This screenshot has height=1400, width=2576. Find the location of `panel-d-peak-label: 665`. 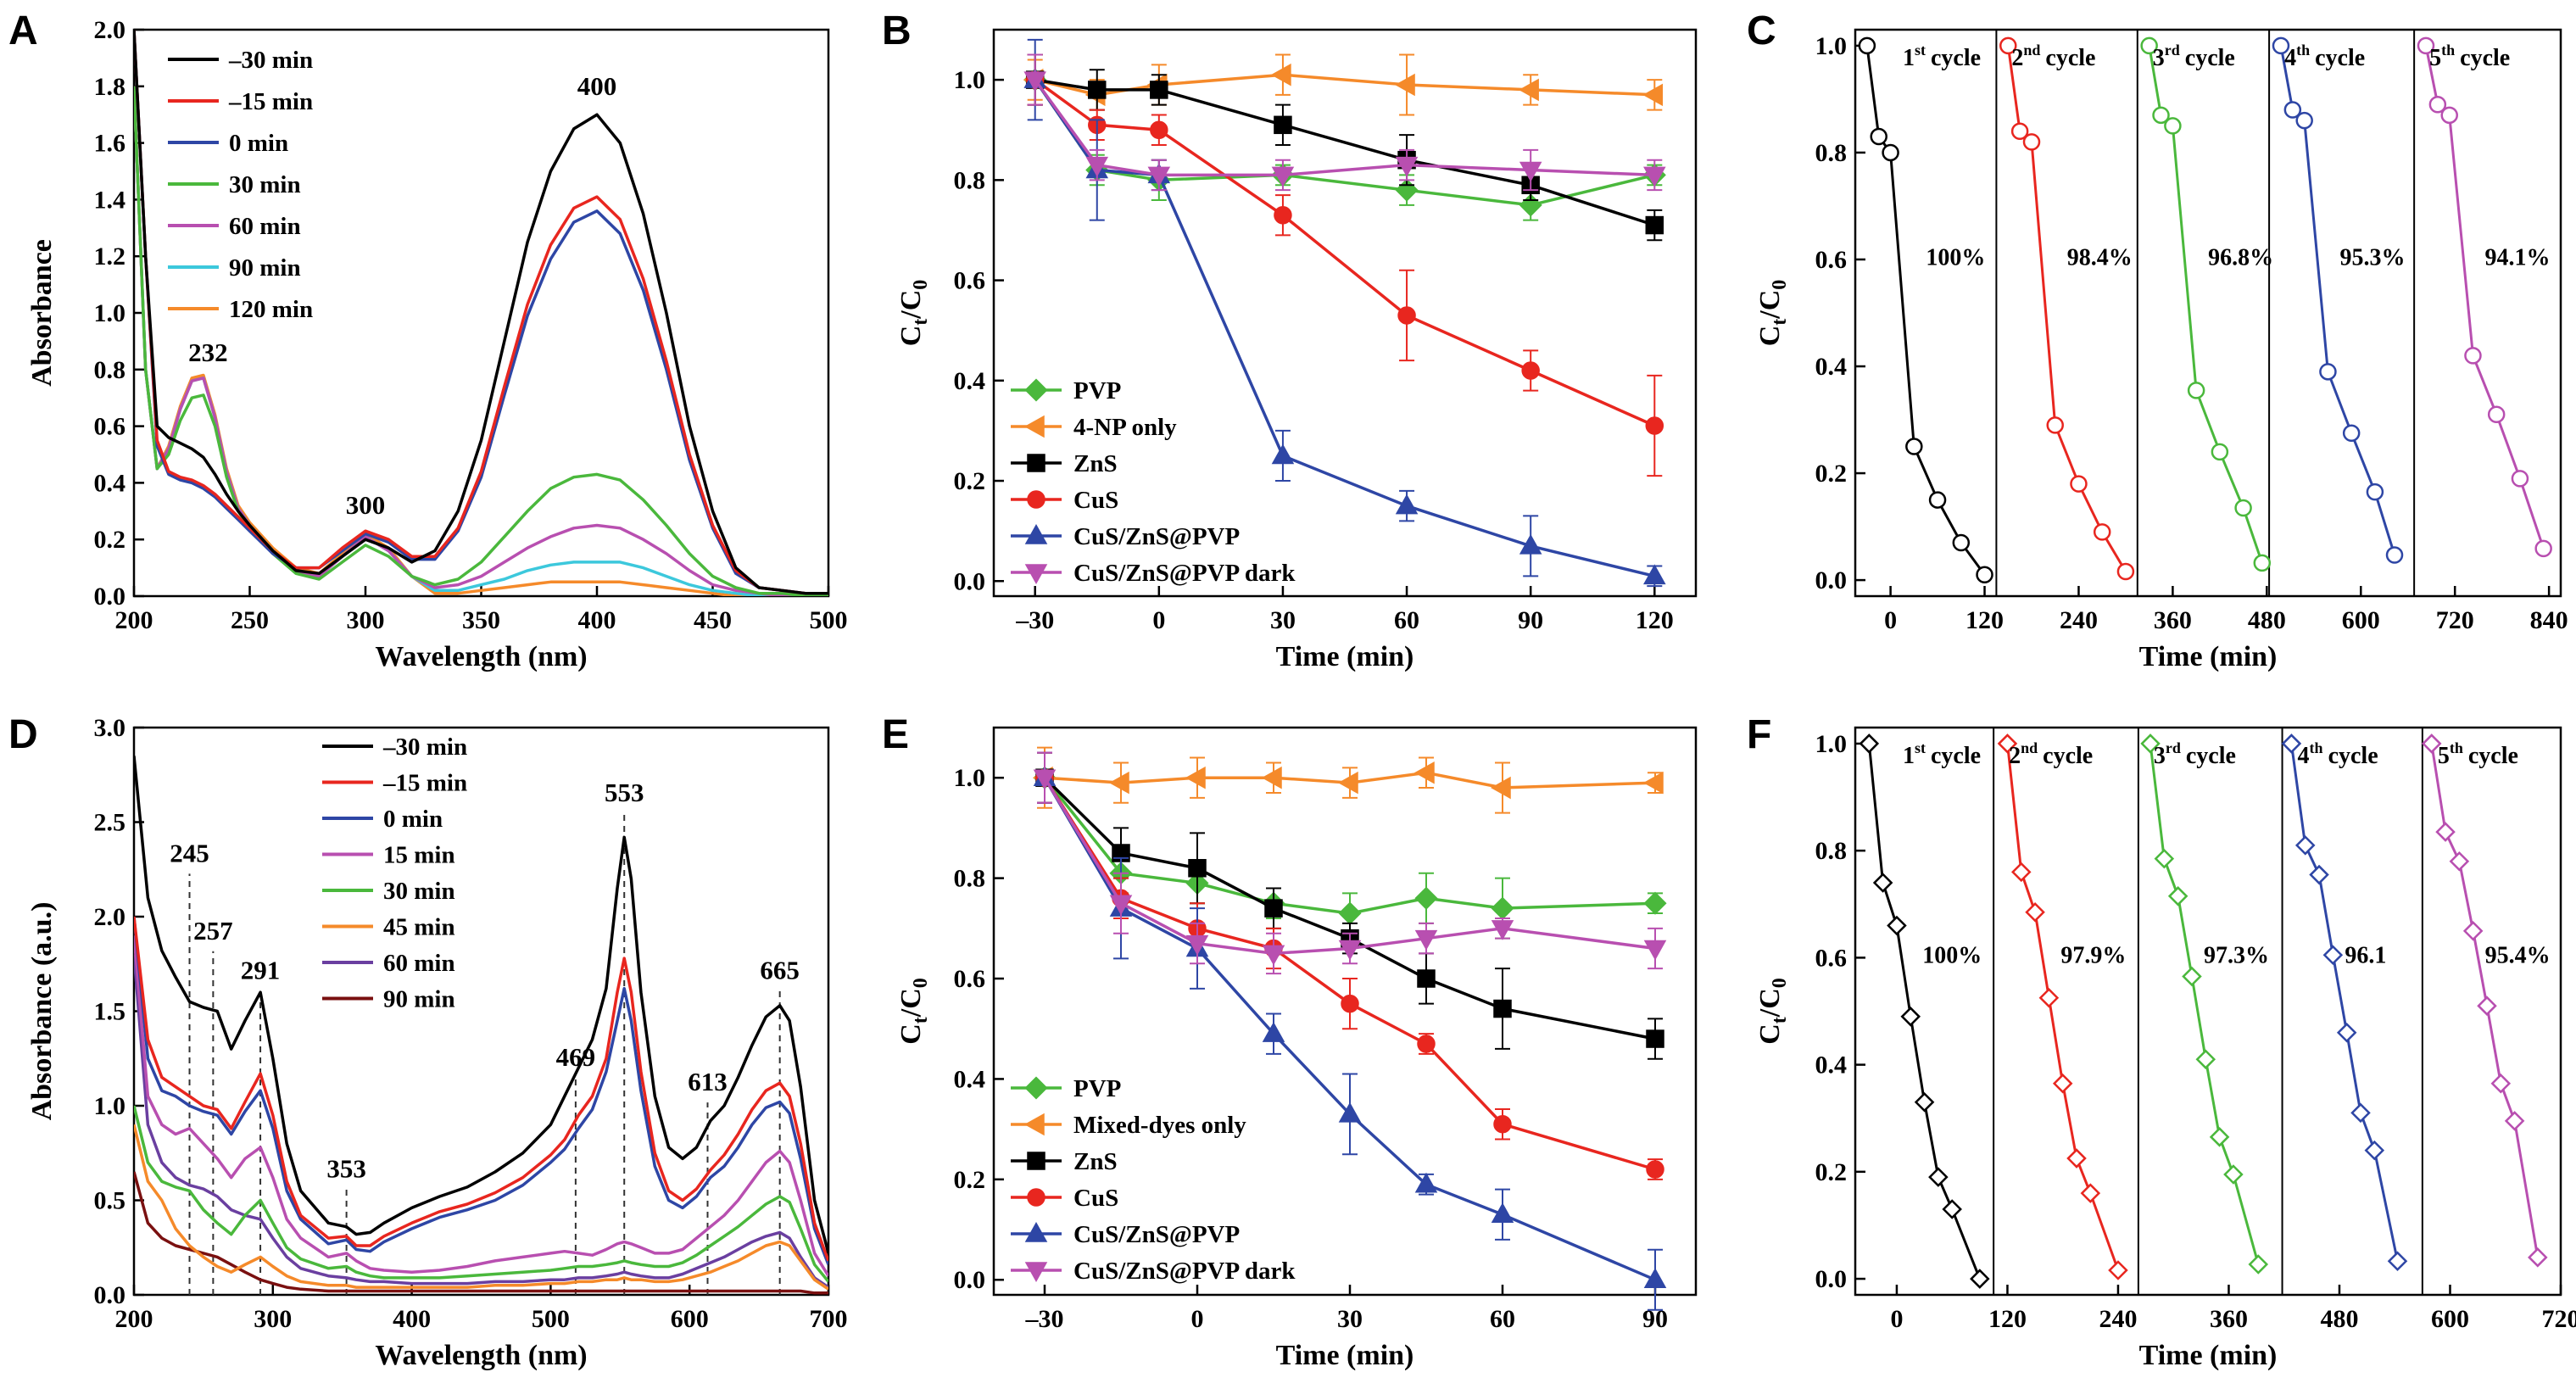

panel-d-peak-label: 665 is located at coordinates (780, 971).